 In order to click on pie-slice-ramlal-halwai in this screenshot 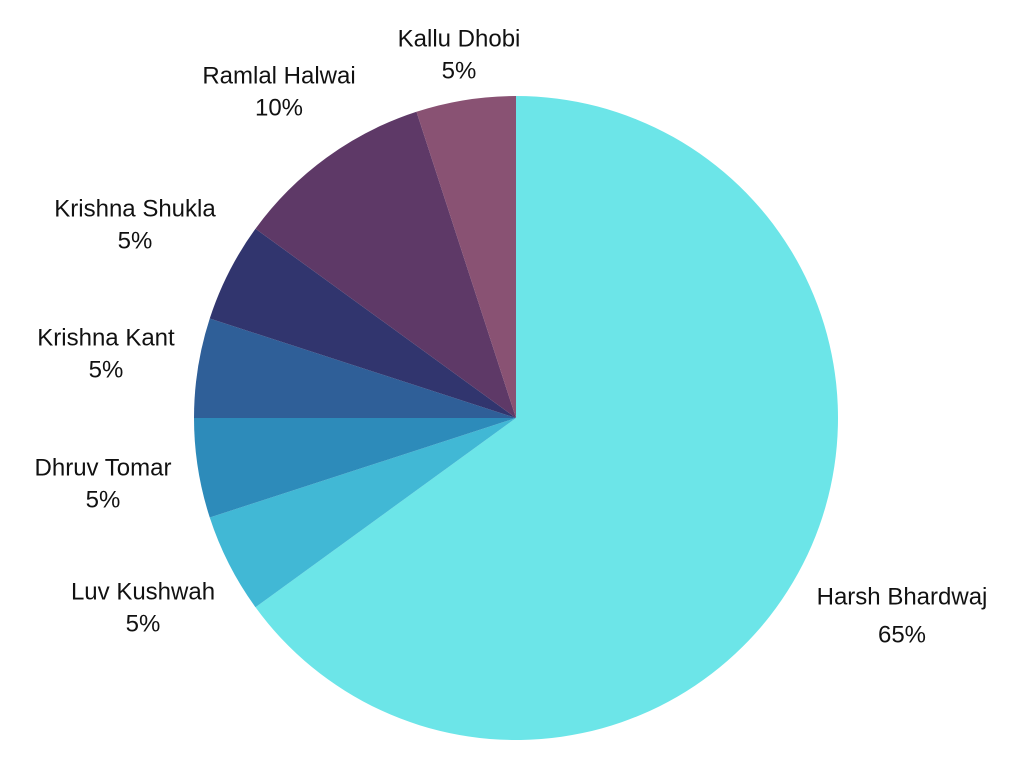, I will do `click(385, 264)`.